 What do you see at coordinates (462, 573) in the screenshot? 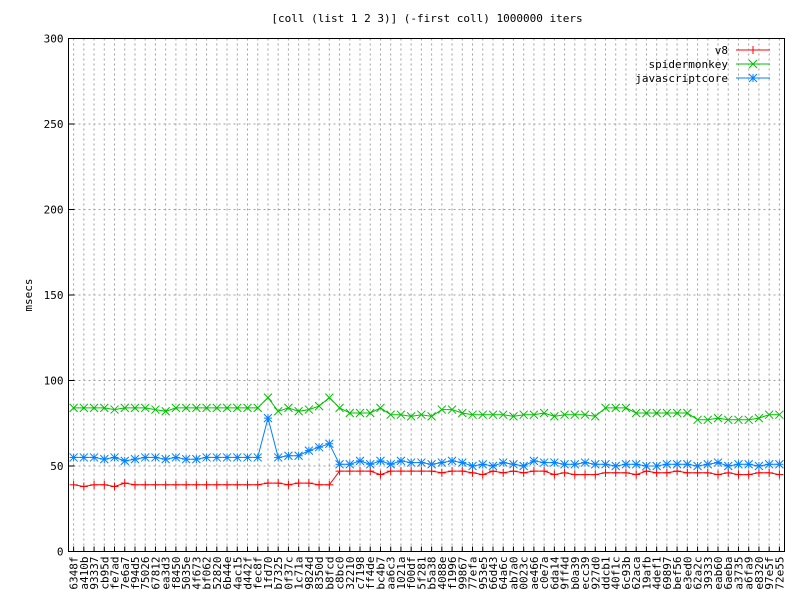
I see `x-tick-label: 99867` at bounding box center [462, 573].